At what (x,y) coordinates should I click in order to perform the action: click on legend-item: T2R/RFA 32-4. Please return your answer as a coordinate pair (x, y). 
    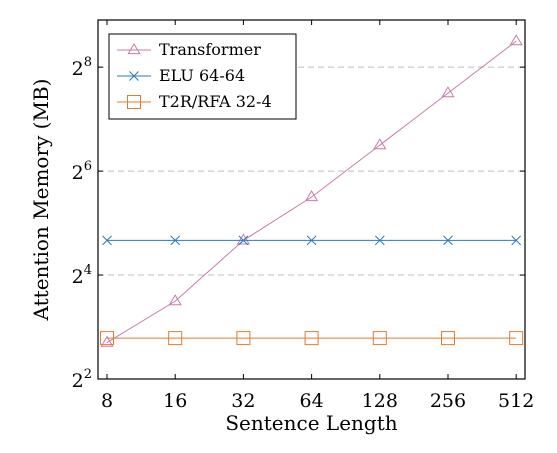
    Looking at the image, I should click on (194, 101).